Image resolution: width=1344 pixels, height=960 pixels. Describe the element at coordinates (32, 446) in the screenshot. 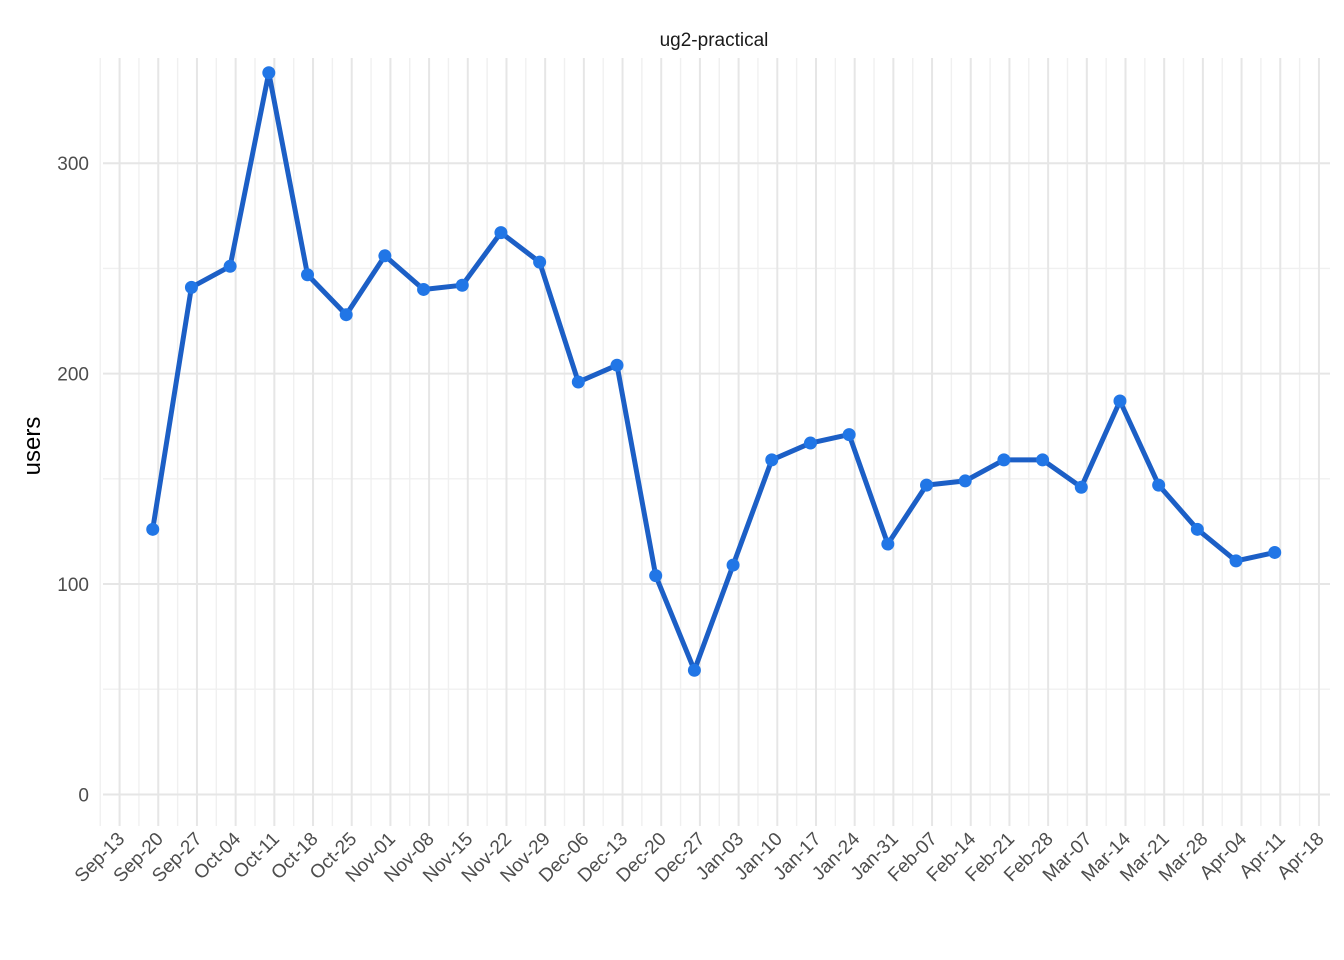

I see `y-axis-title: users` at that location.